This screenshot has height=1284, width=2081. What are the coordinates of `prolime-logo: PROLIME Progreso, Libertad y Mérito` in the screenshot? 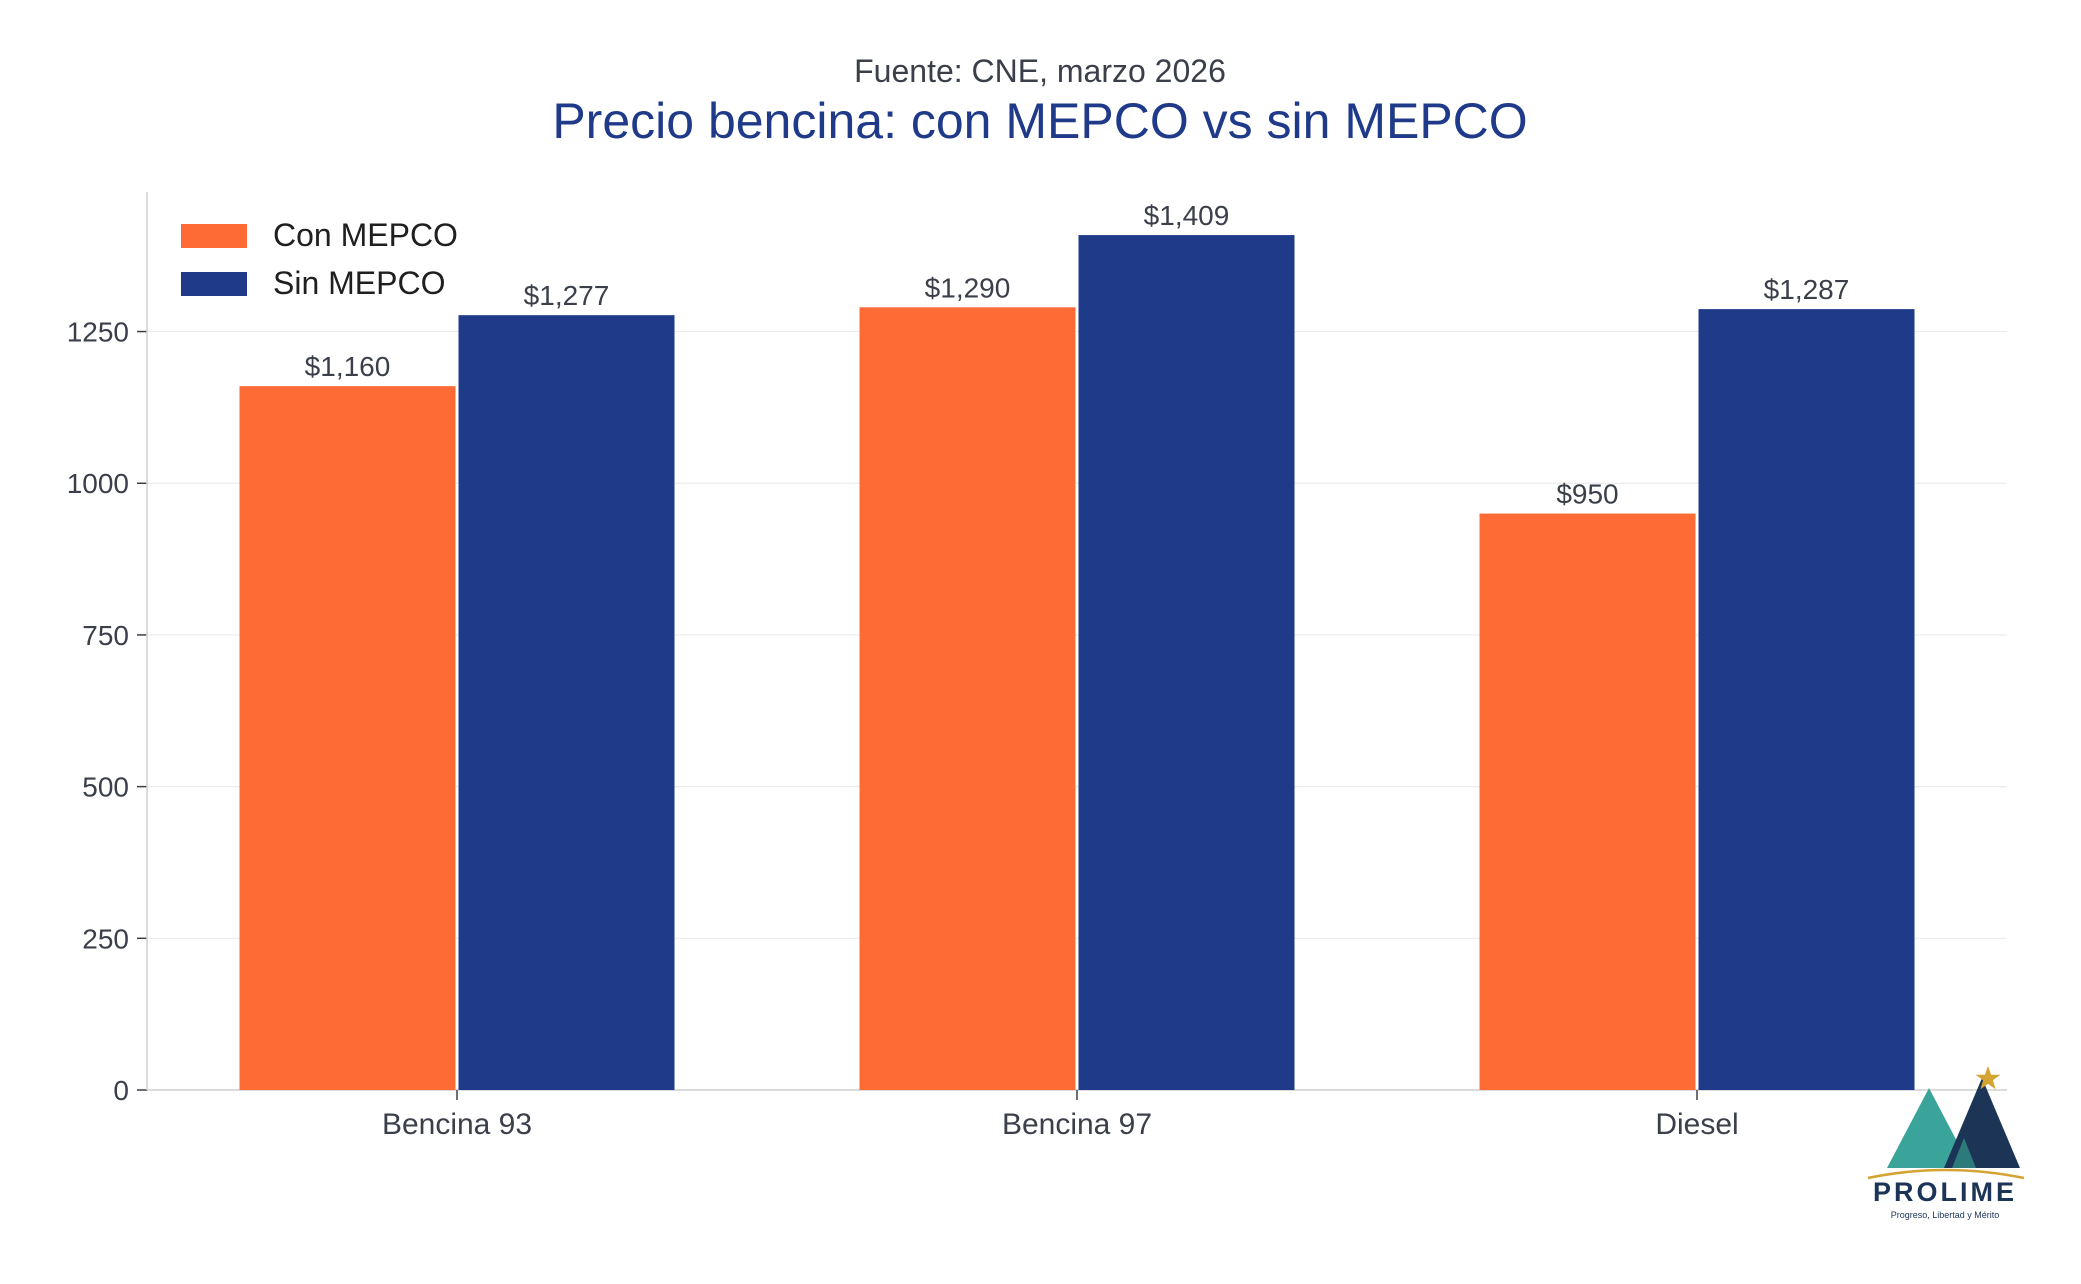 It's located at (1946, 1143).